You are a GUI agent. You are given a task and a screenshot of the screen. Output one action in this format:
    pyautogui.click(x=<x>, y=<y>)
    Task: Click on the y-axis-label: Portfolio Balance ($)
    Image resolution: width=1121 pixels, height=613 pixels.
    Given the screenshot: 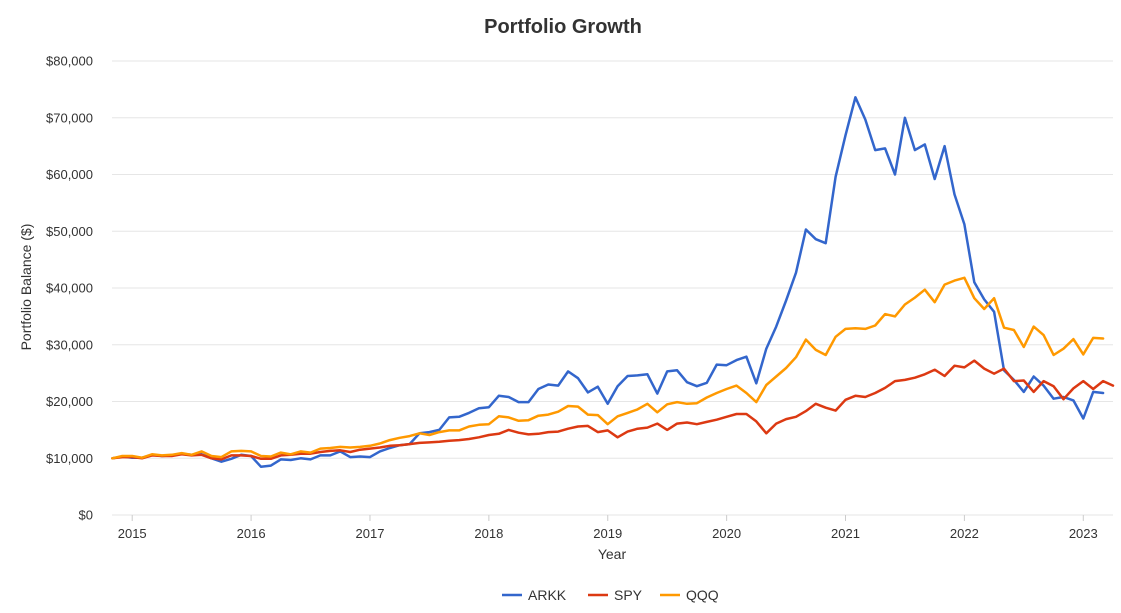 What is the action you would take?
    pyautogui.click(x=26, y=287)
    